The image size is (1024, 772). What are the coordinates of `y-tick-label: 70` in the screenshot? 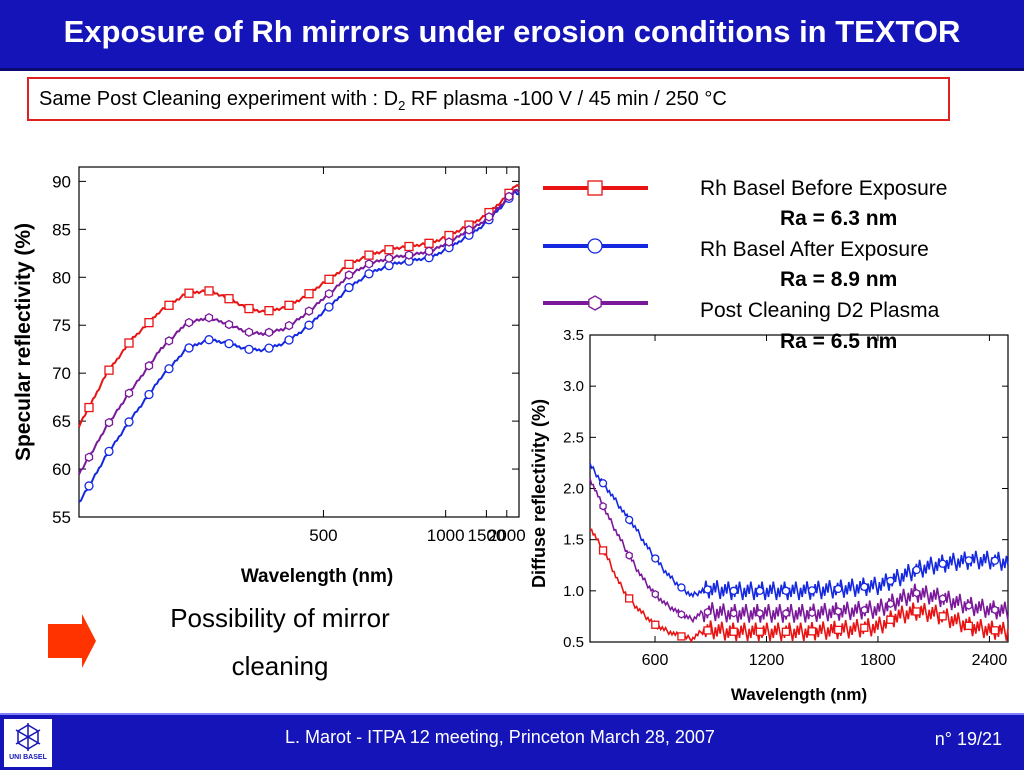 It's located at (61, 373).